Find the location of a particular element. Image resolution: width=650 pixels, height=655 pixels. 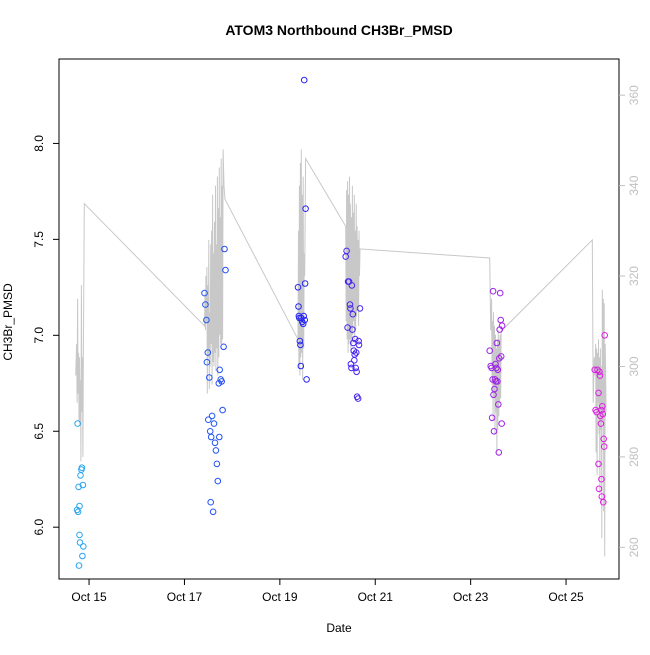

y-tick-label: 6.5 is located at coordinates (39, 431).